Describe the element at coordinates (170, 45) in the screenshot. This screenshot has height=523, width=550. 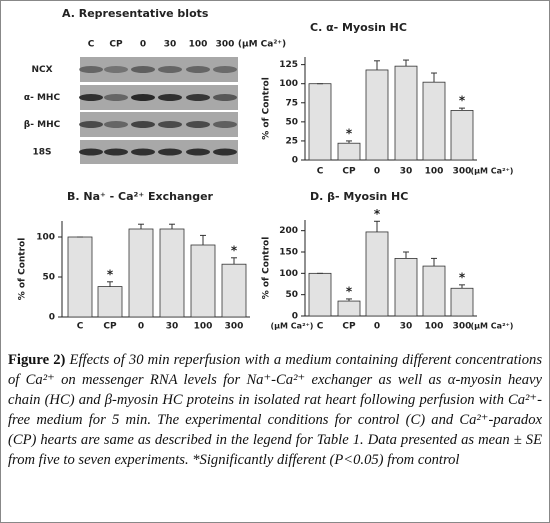
I see `lane-label: 30` at that location.